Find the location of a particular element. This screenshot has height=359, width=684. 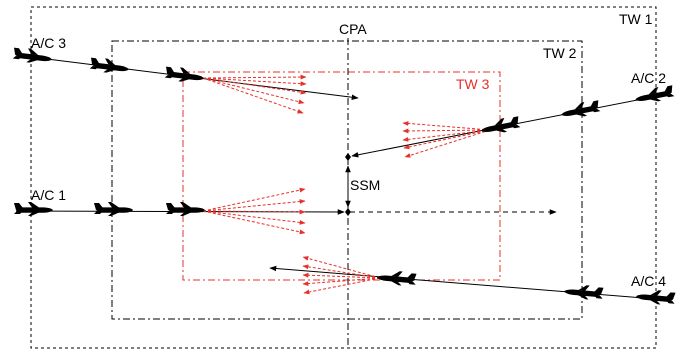

cpa-point-ac2 is located at coordinates (348, 157).